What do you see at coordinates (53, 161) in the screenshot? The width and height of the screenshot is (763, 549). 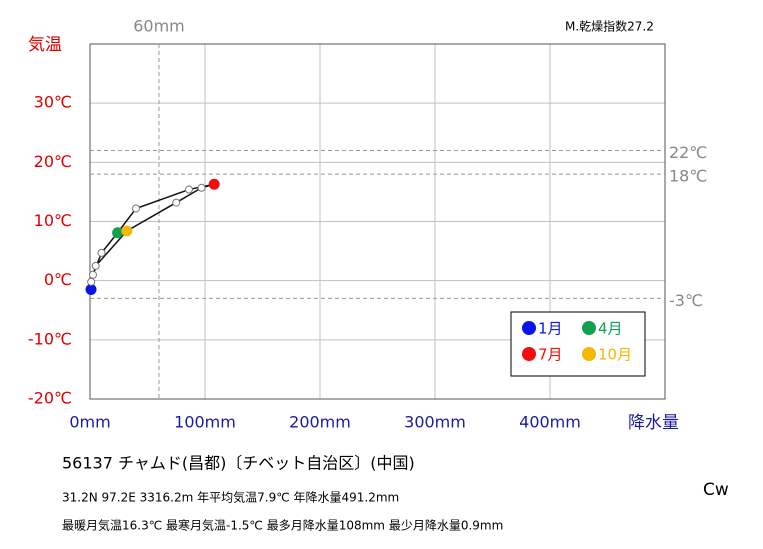 I see `y-tick-label: 20℃` at bounding box center [53, 161].